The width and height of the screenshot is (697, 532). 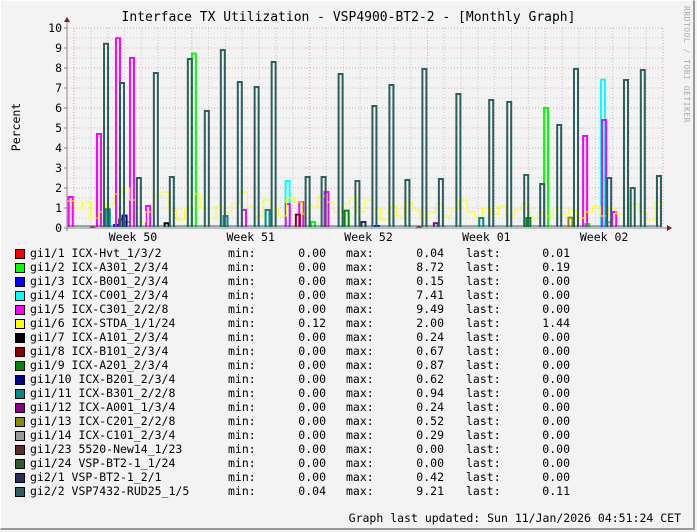 What do you see at coordinates (106, 449) in the screenshot?
I see `legend-name: gi1/23 5520-New14_1/23` at bounding box center [106, 449].